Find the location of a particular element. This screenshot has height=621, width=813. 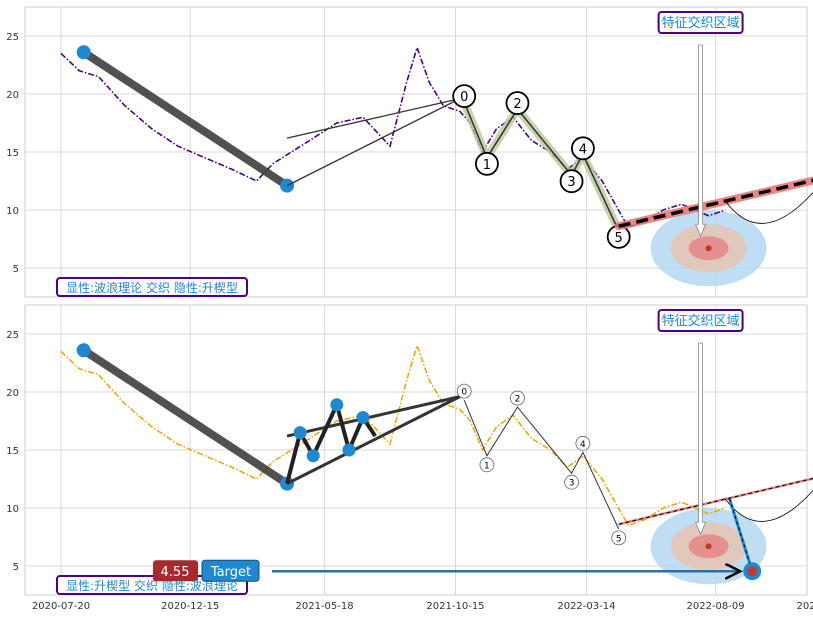

legend-text: 显性:波浪理论 交织 隐性:升楔型 is located at coordinates (152, 287).